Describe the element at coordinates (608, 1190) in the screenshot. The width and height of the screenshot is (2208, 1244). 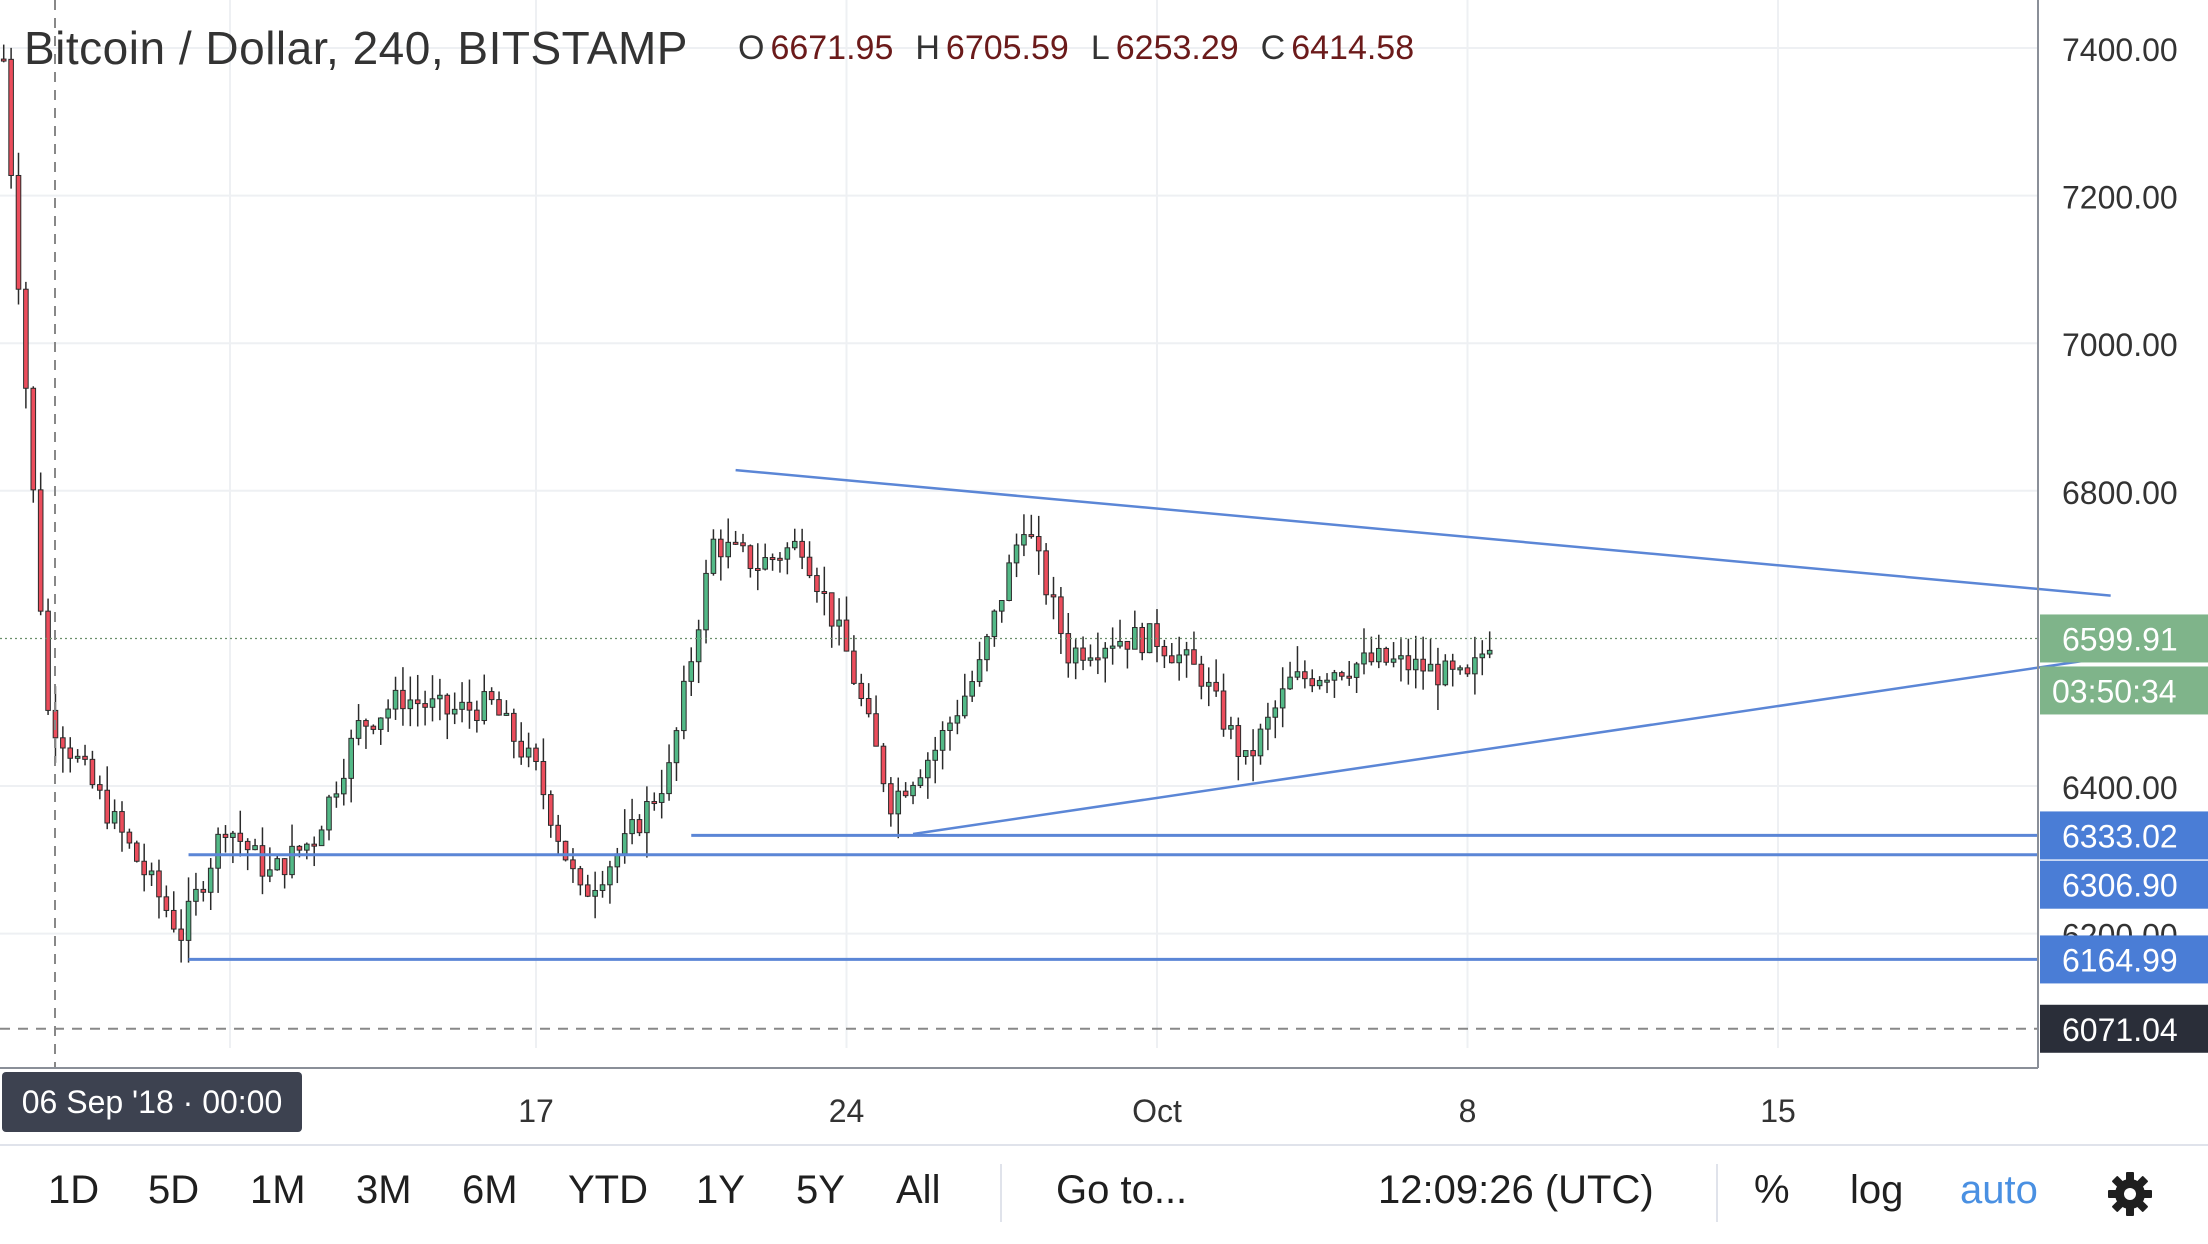
I see `range-ytd-button: YTD` at that location.